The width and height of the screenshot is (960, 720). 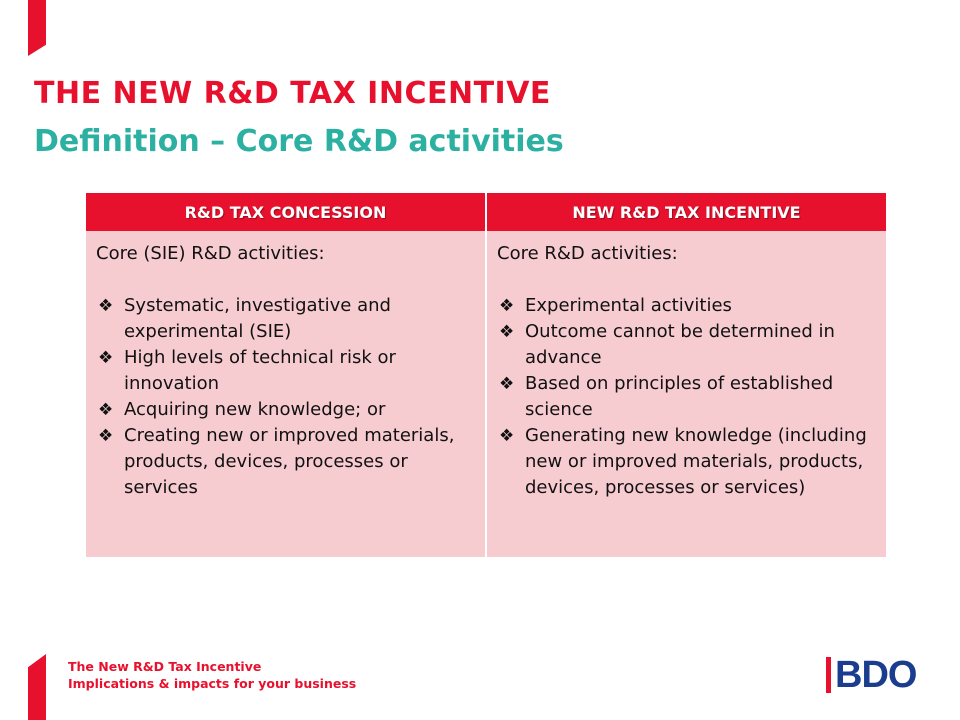 I want to click on list-item: ❖ Acquiring new knowledge; or, so click(x=286, y=410).